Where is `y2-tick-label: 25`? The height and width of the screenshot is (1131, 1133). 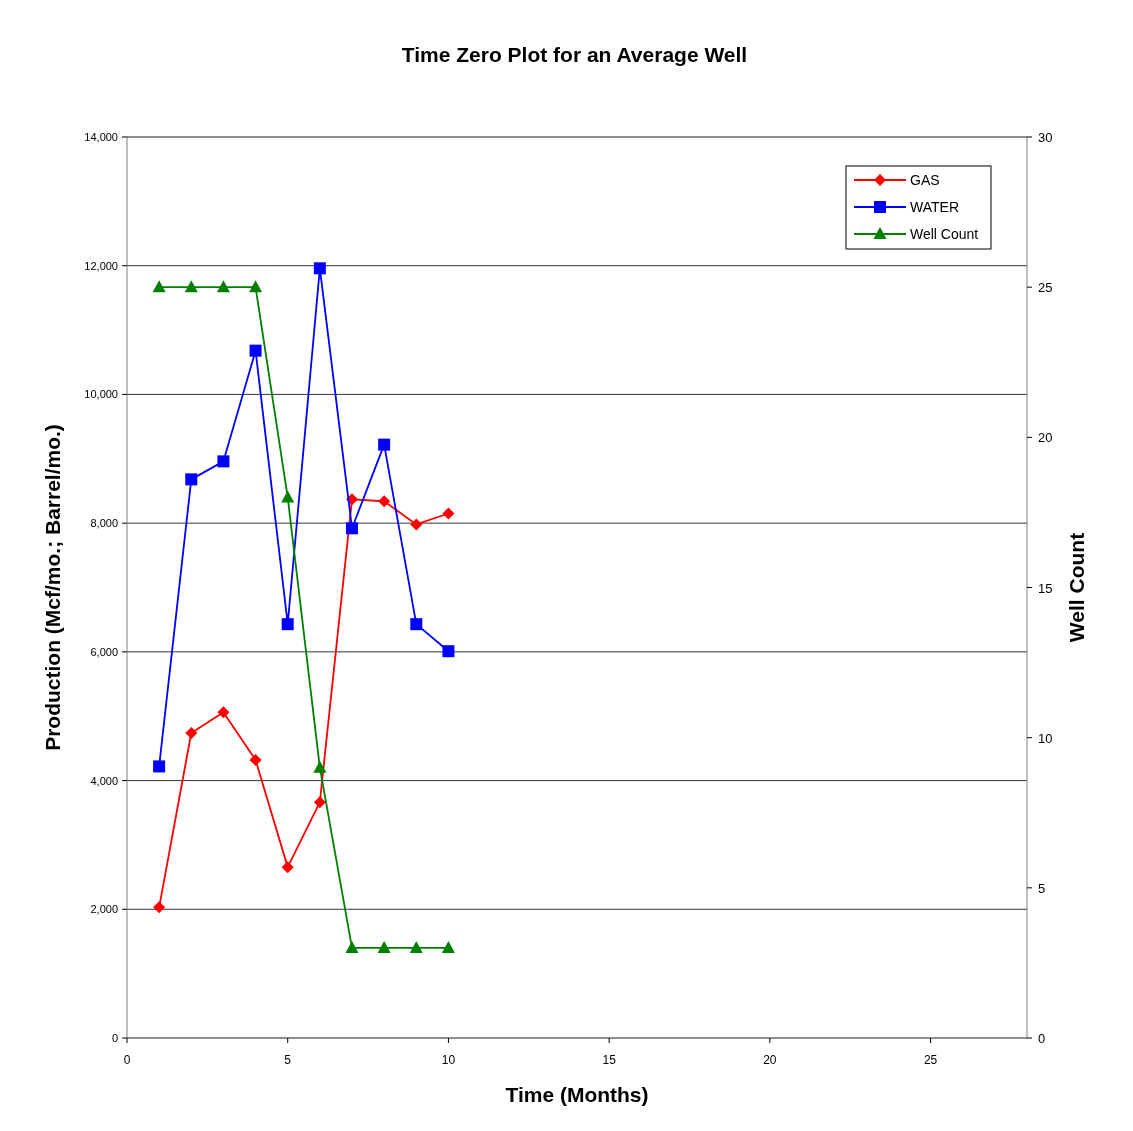
y2-tick-label: 25 is located at coordinates (1045, 288).